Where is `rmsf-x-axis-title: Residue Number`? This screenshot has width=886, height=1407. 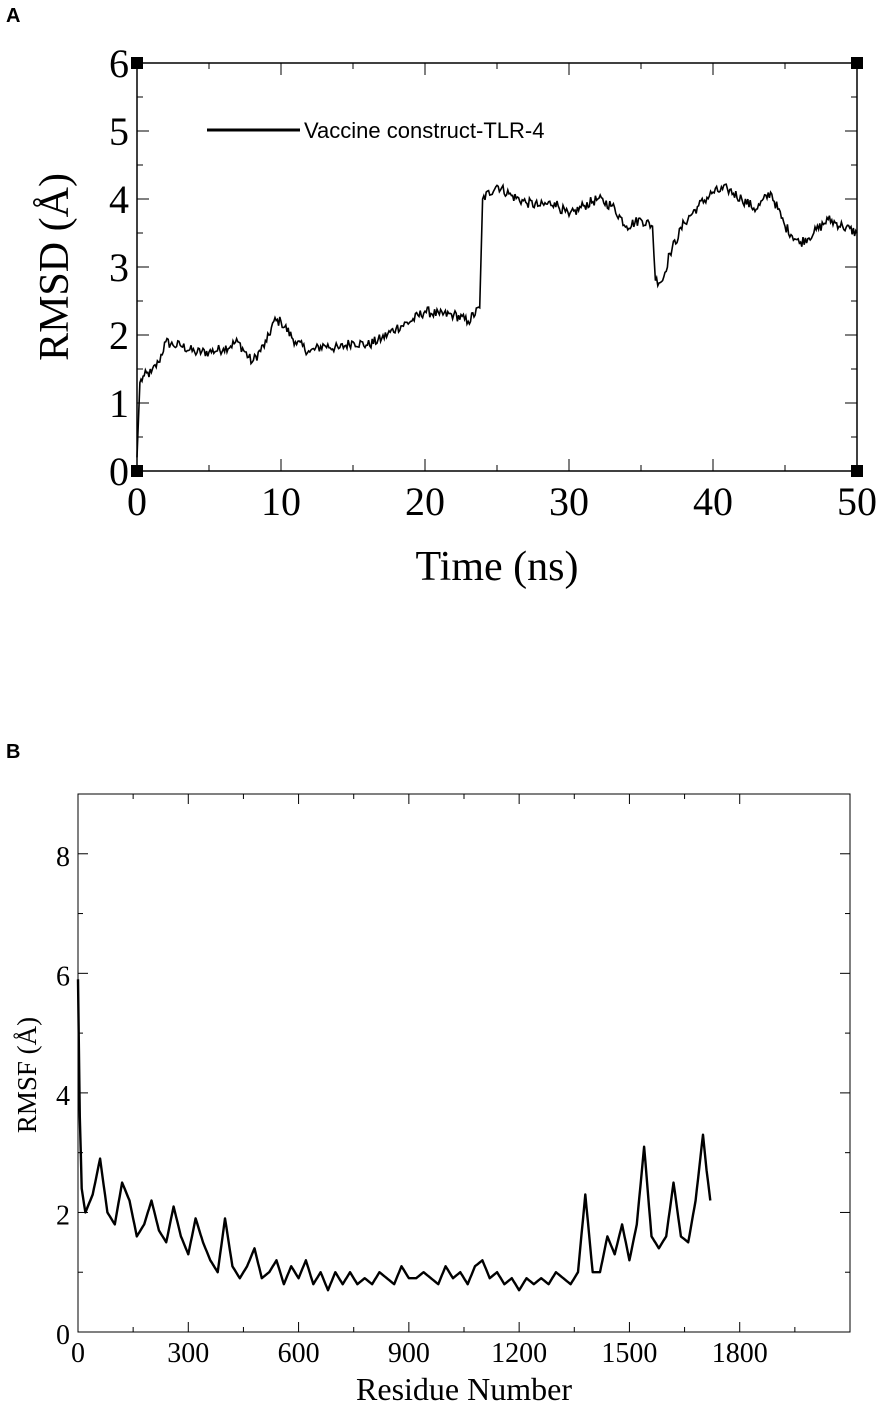 rmsf-x-axis-title: Residue Number is located at coordinates (464, 1389).